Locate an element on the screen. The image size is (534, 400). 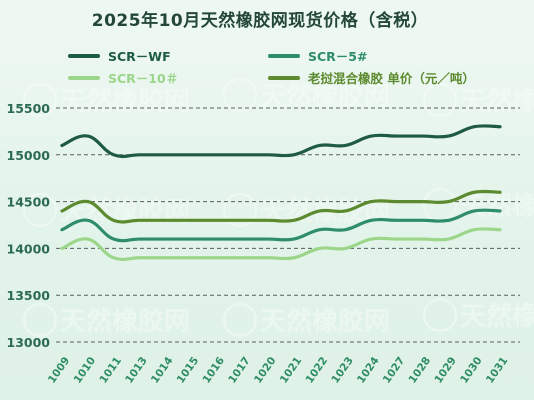
y-axis: 13000 13500 14000 14500 15000 15500 is located at coordinates (29, 225).